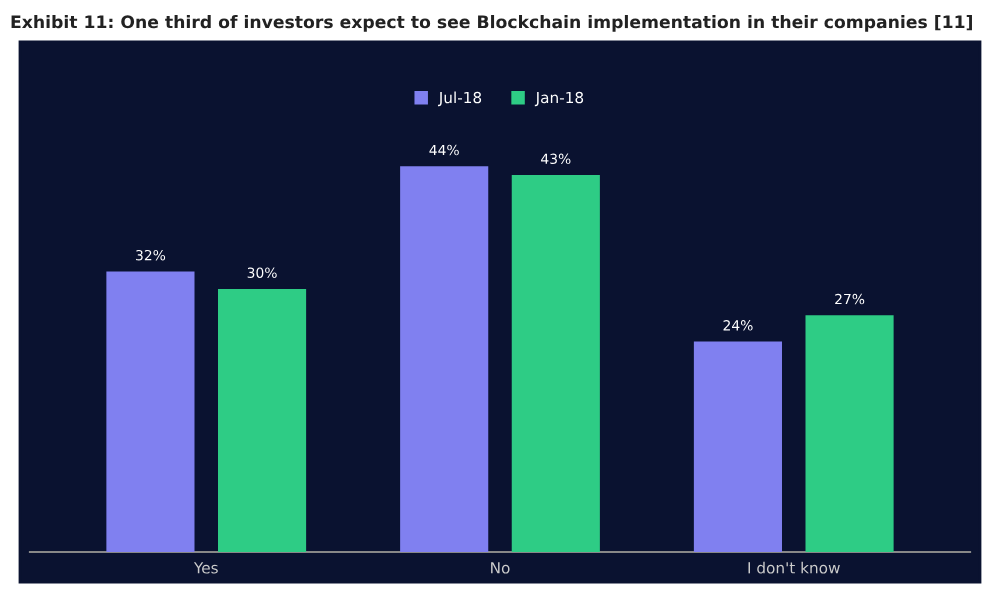  I want to click on chart-title: Exhibit 11: One third of investors expect to see Blockchain implementation in their companies [11], so click(491, 23).